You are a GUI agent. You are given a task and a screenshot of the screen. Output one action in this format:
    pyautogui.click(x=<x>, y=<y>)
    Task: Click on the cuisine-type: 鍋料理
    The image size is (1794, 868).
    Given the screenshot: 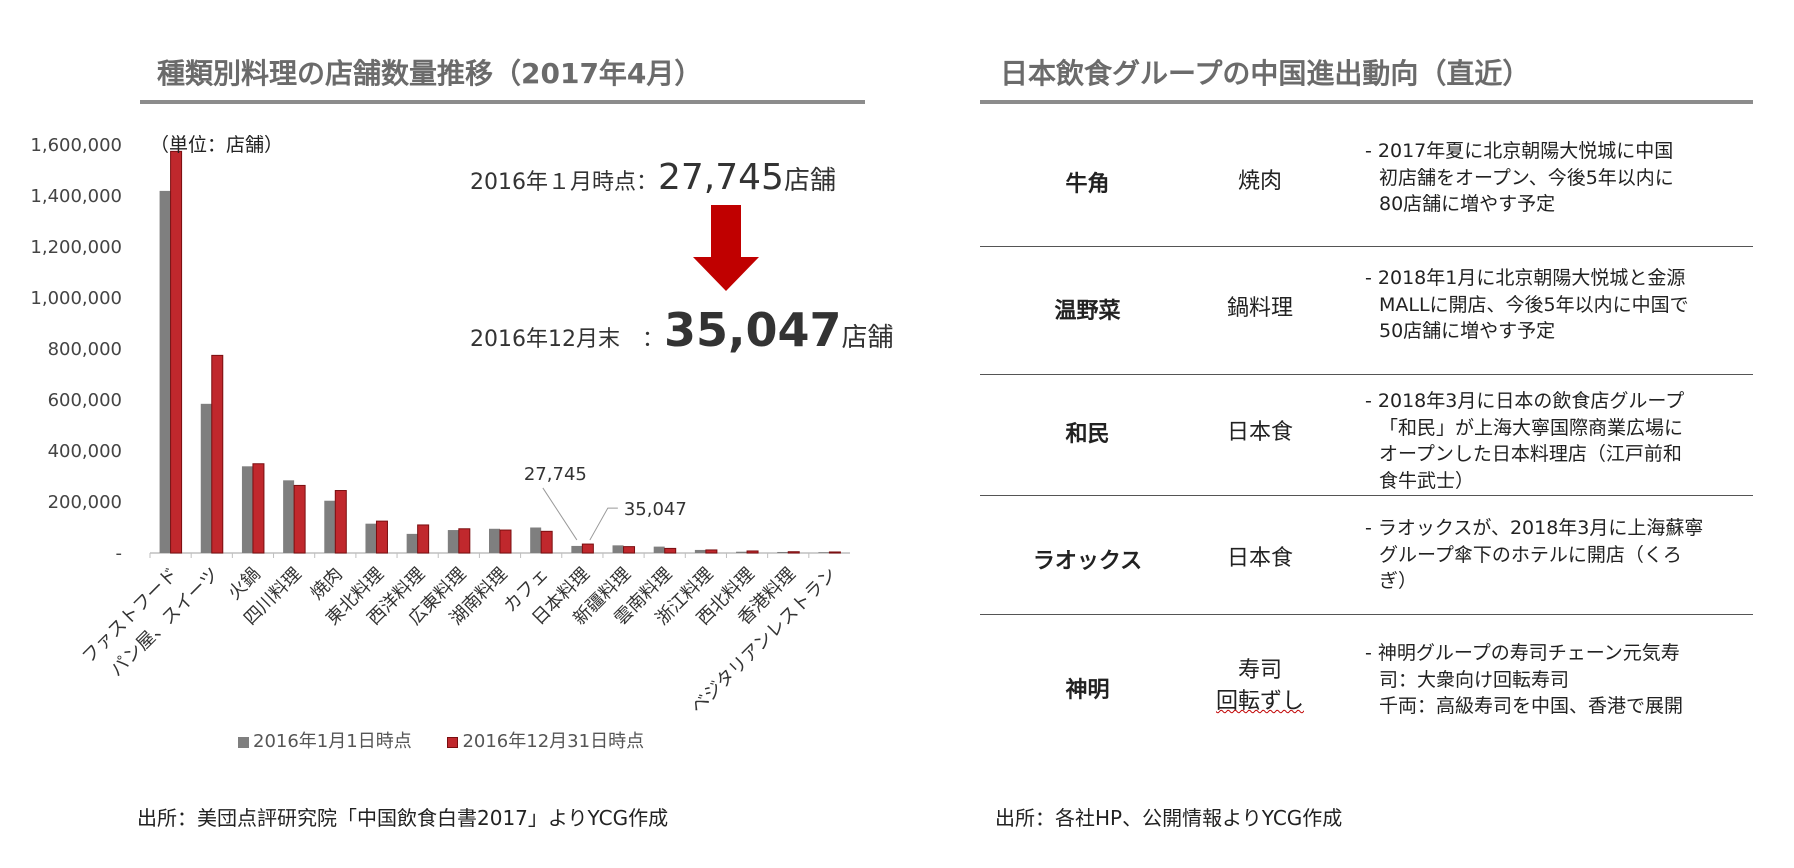 What is the action you would take?
    pyautogui.click(x=1260, y=309)
    